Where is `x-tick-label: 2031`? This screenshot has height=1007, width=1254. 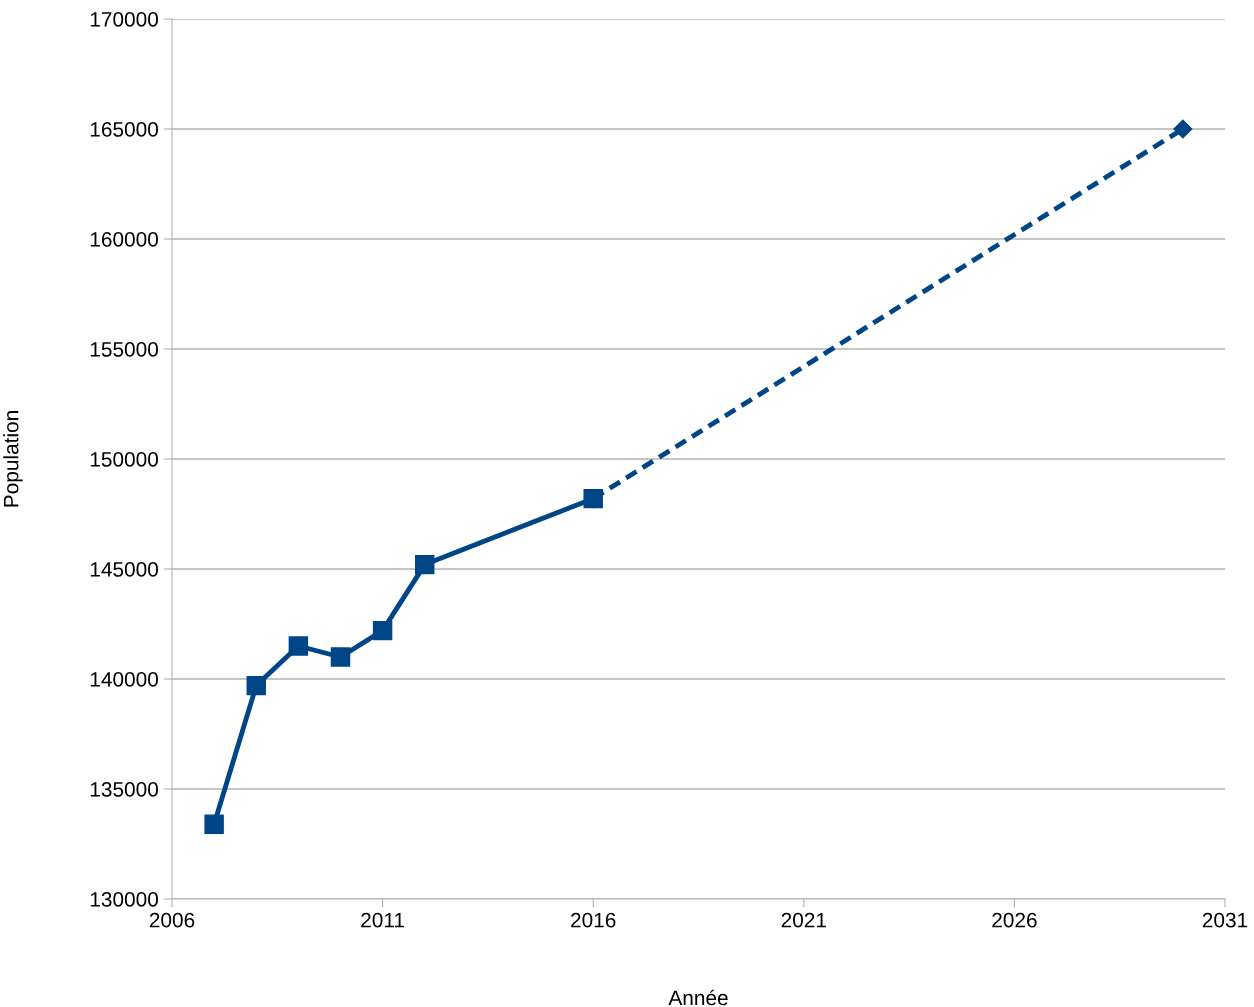
x-tick-label: 2031 is located at coordinates (1225, 920).